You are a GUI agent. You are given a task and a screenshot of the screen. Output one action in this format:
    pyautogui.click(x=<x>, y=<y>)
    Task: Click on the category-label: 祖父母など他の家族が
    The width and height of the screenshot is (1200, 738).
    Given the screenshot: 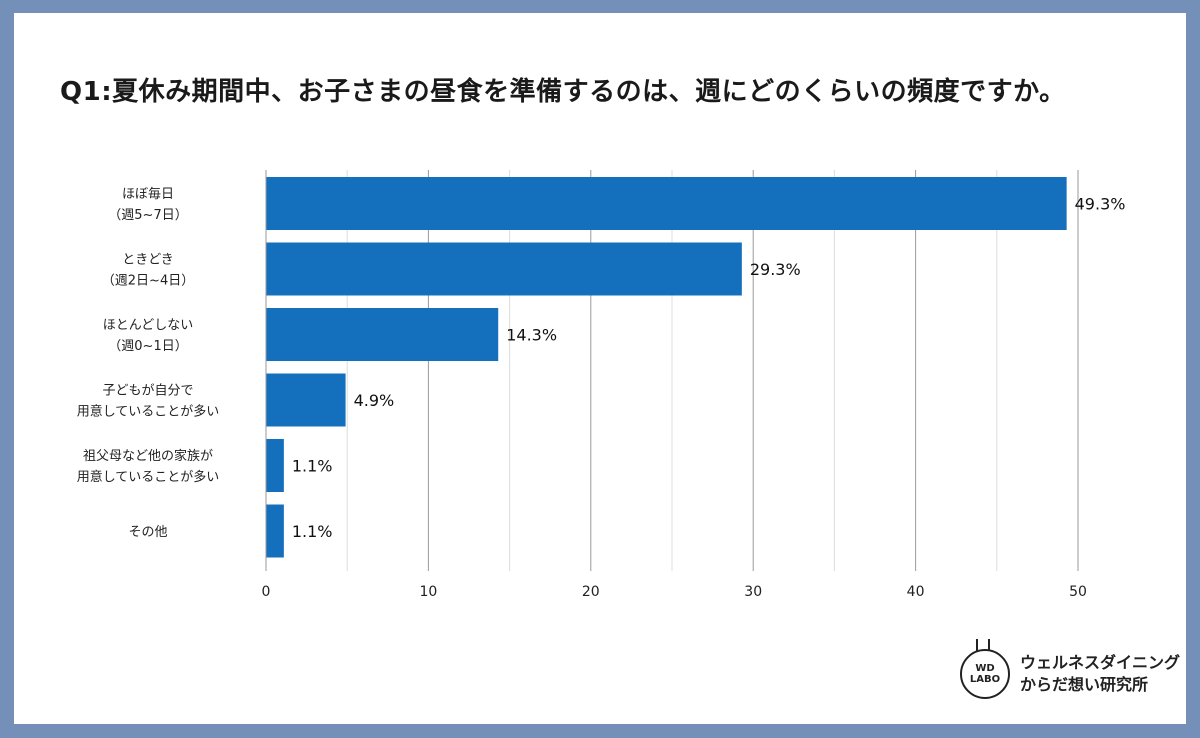 What is the action you would take?
    pyautogui.click(x=148, y=456)
    